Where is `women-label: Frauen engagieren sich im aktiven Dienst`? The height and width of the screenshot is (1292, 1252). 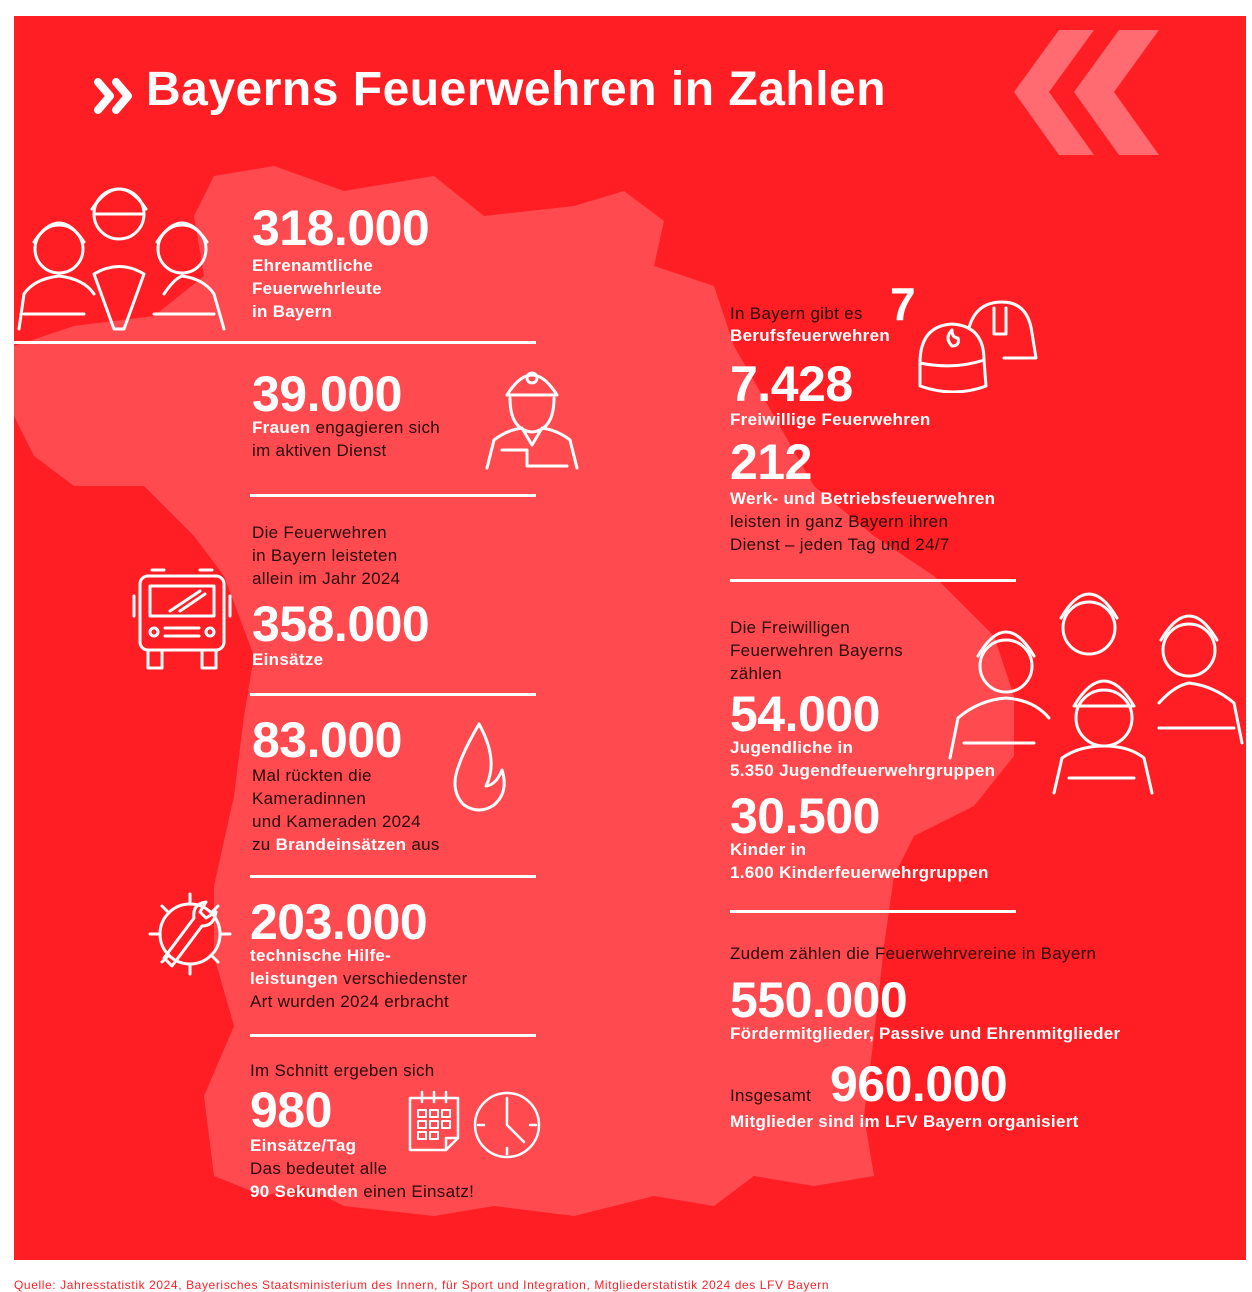
women-label: Frauen engagieren sich im aktiven Dienst is located at coordinates (346, 439).